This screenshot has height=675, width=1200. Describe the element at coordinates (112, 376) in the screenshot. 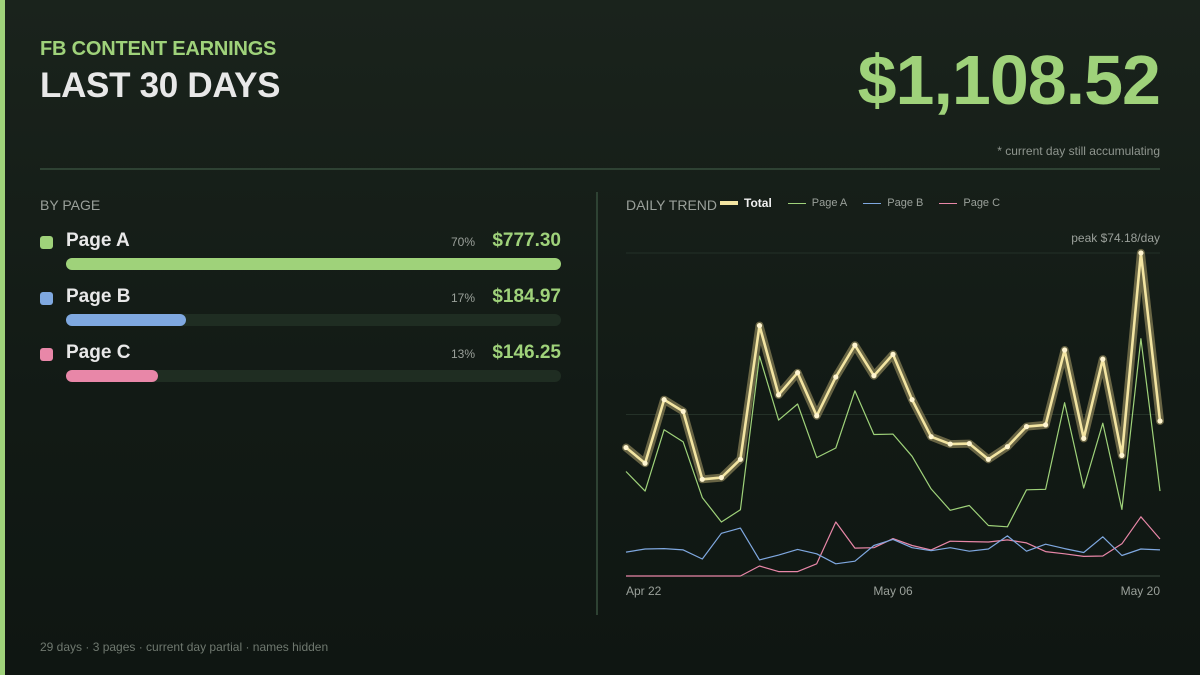

I see `page-c-bar-fill` at that location.